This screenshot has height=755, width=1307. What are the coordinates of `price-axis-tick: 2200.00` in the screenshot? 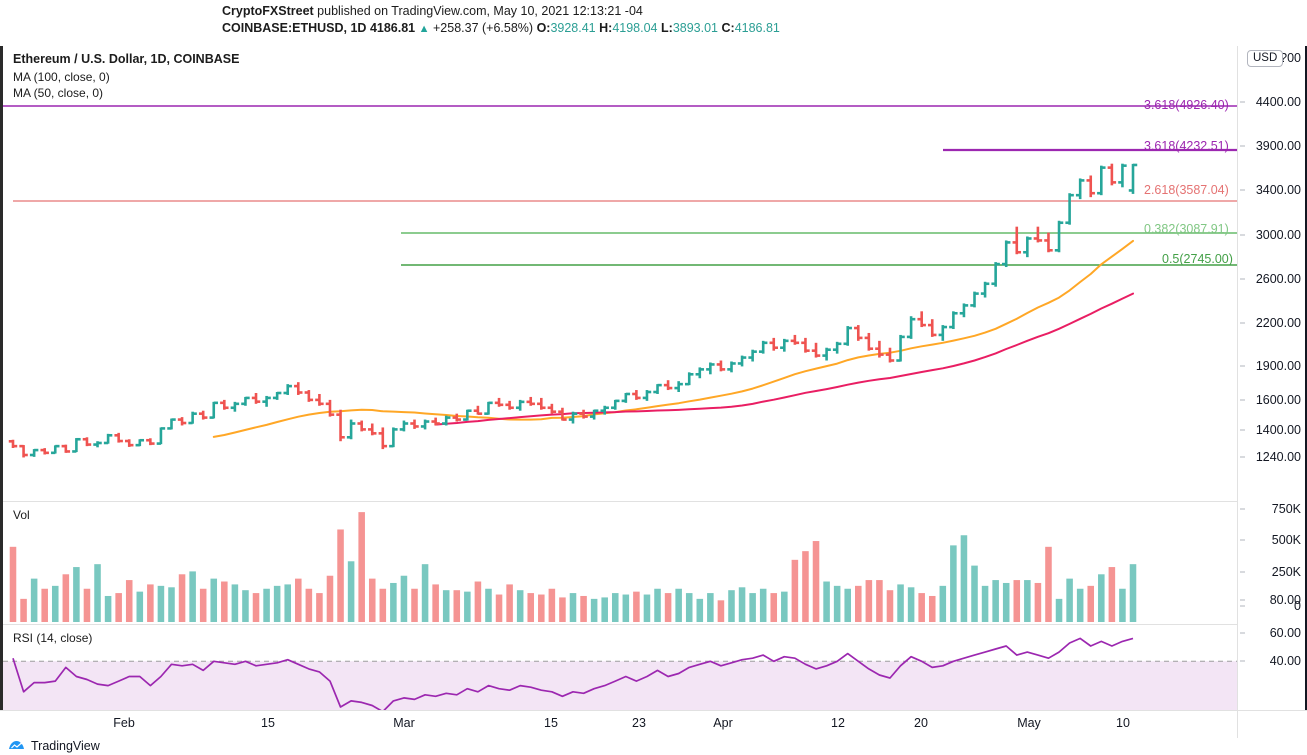 It's located at (1278, 323).